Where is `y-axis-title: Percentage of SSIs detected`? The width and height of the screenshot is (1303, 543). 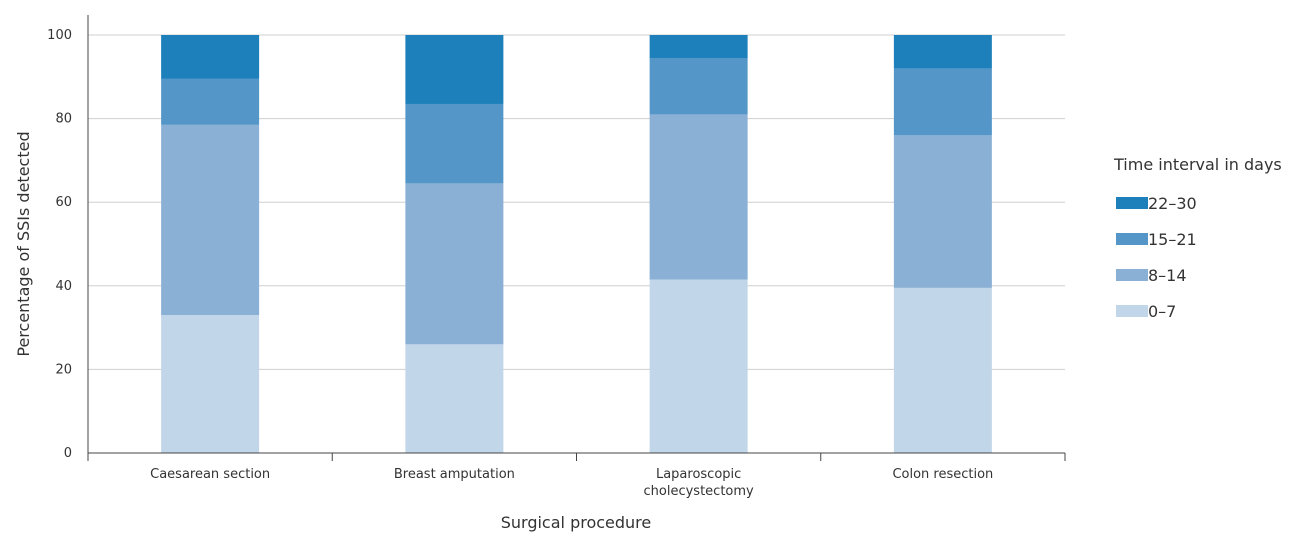 y-axis-title: Percentage of SSIs detected is located at coordinates (23, 243).